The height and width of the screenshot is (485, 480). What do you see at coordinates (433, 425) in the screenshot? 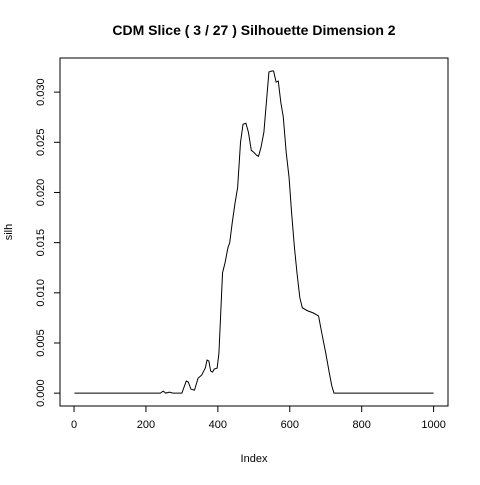
I see `x-tick-label: 1000` at bounding box center [433, 425].